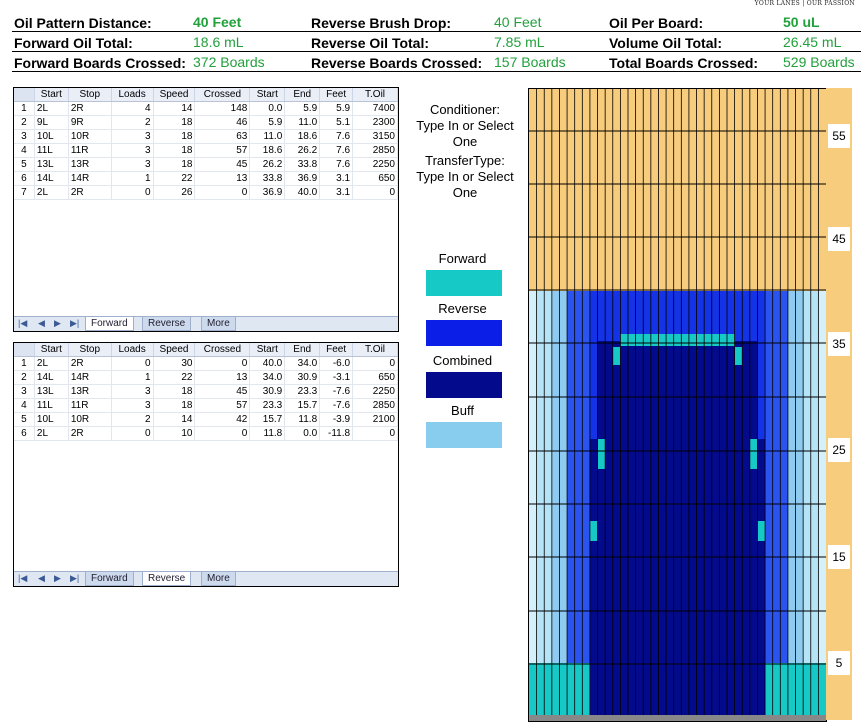  Describe the element at coordinates (90, 433) in the screenshot. I see `grid-cell: 2R` at that location.